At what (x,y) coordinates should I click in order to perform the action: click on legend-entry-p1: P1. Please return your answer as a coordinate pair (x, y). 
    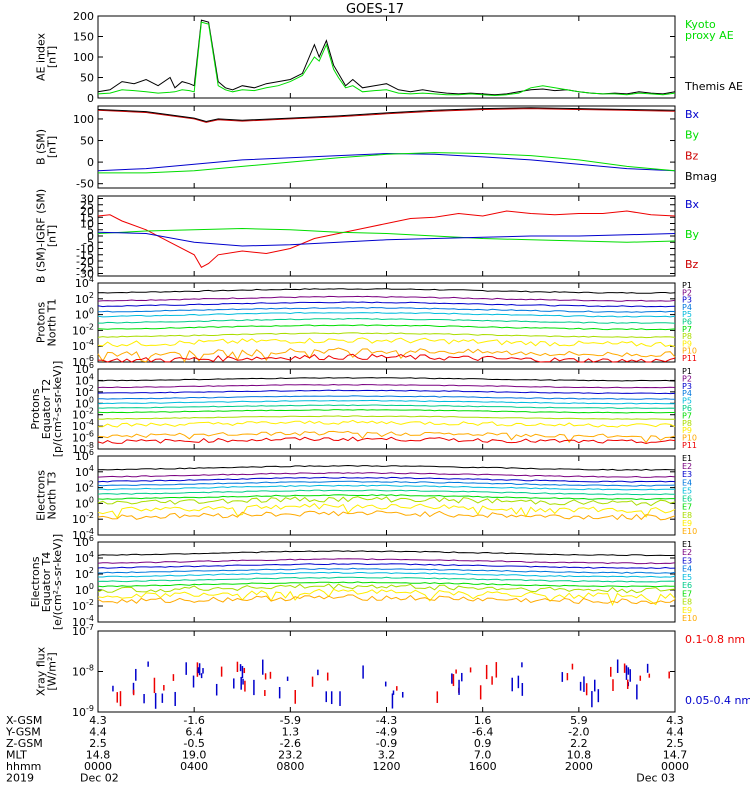
    Looking at the image, I should click on (687, 371).